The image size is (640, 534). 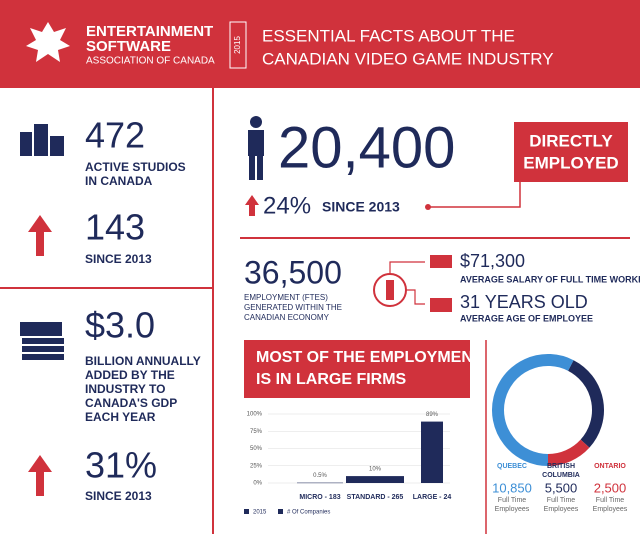 What do you see at coordinates (149, 31) in the screenshot?
I see `org-name: ENTERTAINMENT` at bounding box center [149, 31].